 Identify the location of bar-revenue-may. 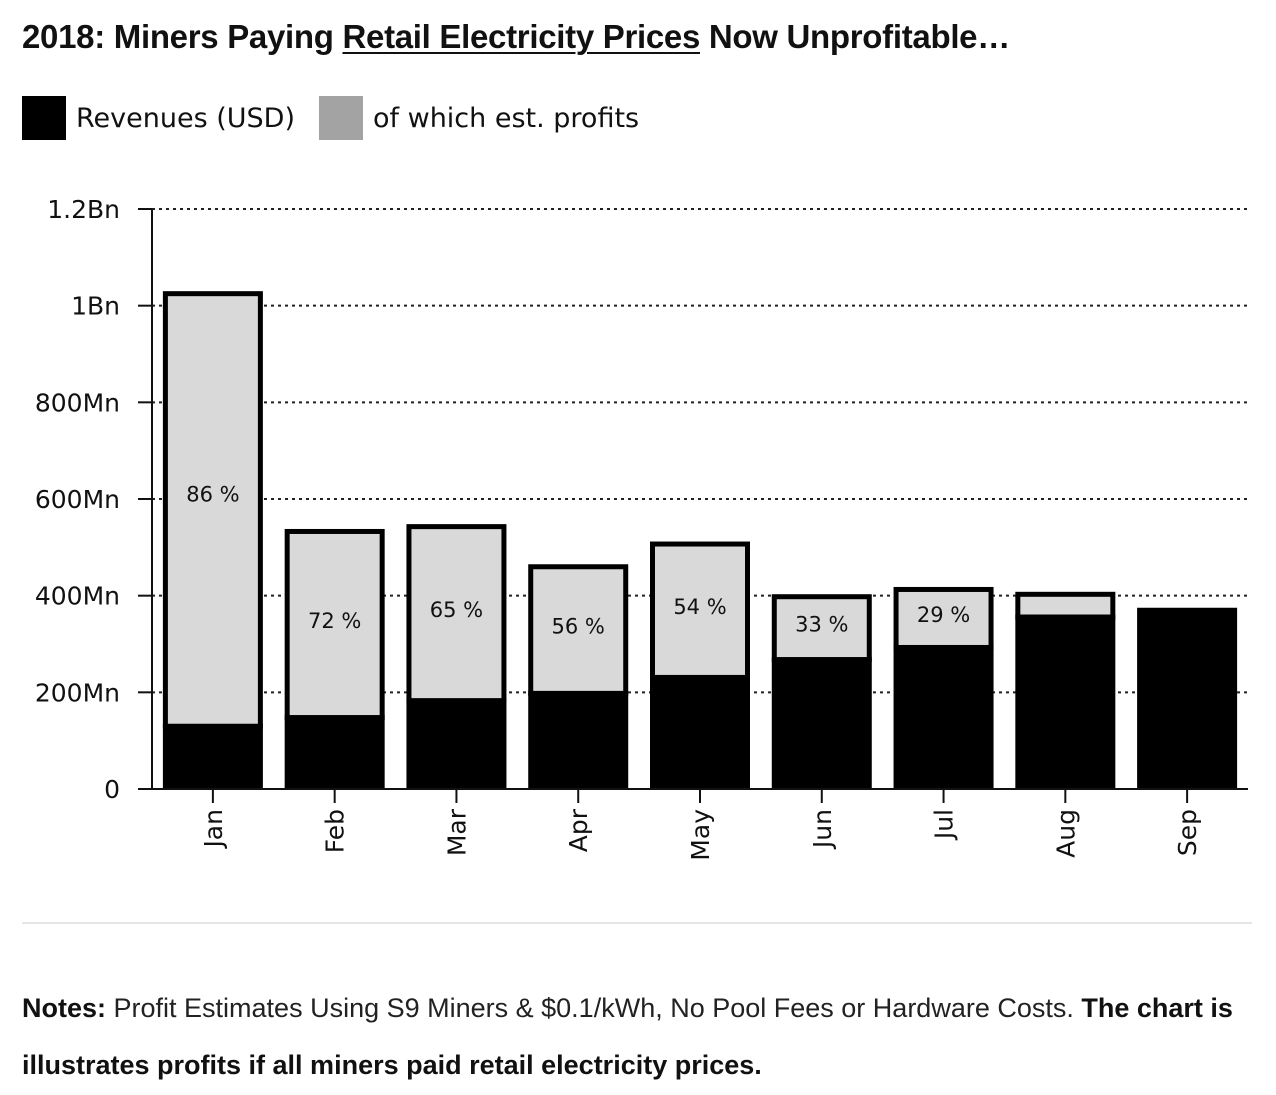
(700, 731).